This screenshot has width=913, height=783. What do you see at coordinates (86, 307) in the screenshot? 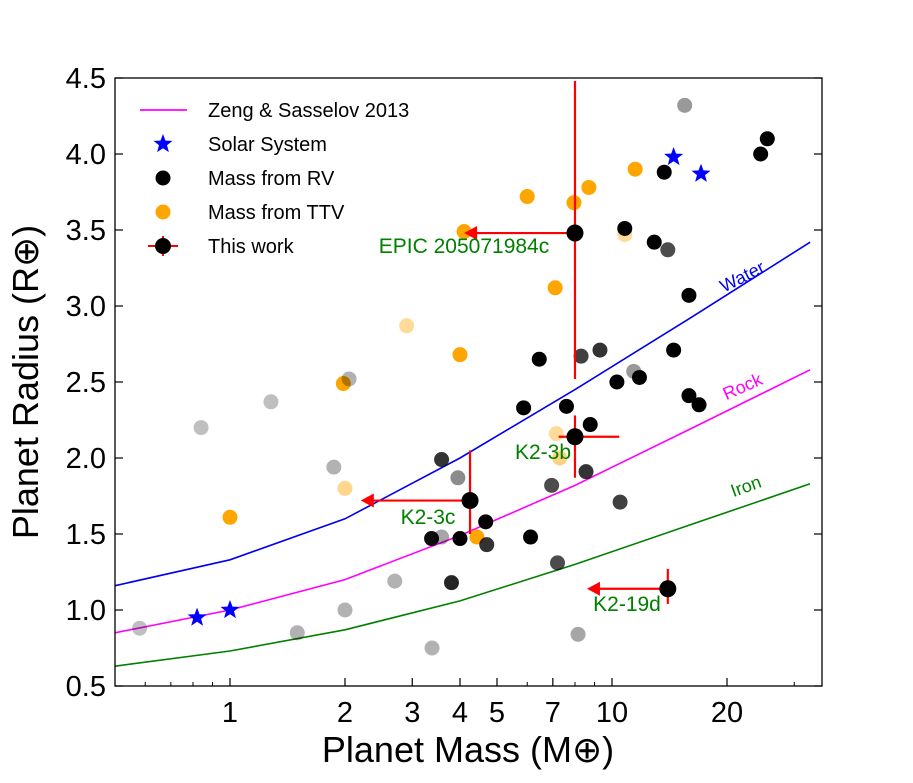
I see `y-tick-label: 3.0` at bounding box center [86, 307].